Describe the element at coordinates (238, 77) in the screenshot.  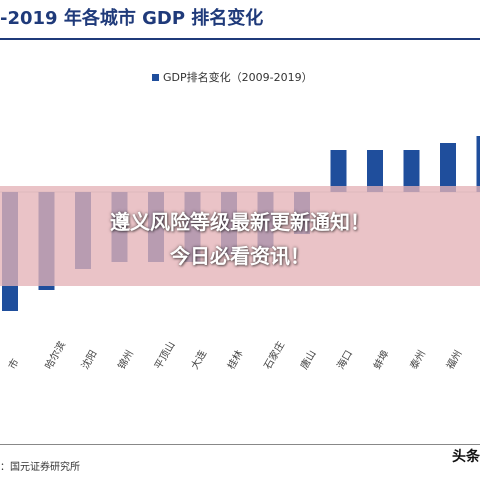
I see `legend-label: GDP排名变化（2009-2019）` at that location.